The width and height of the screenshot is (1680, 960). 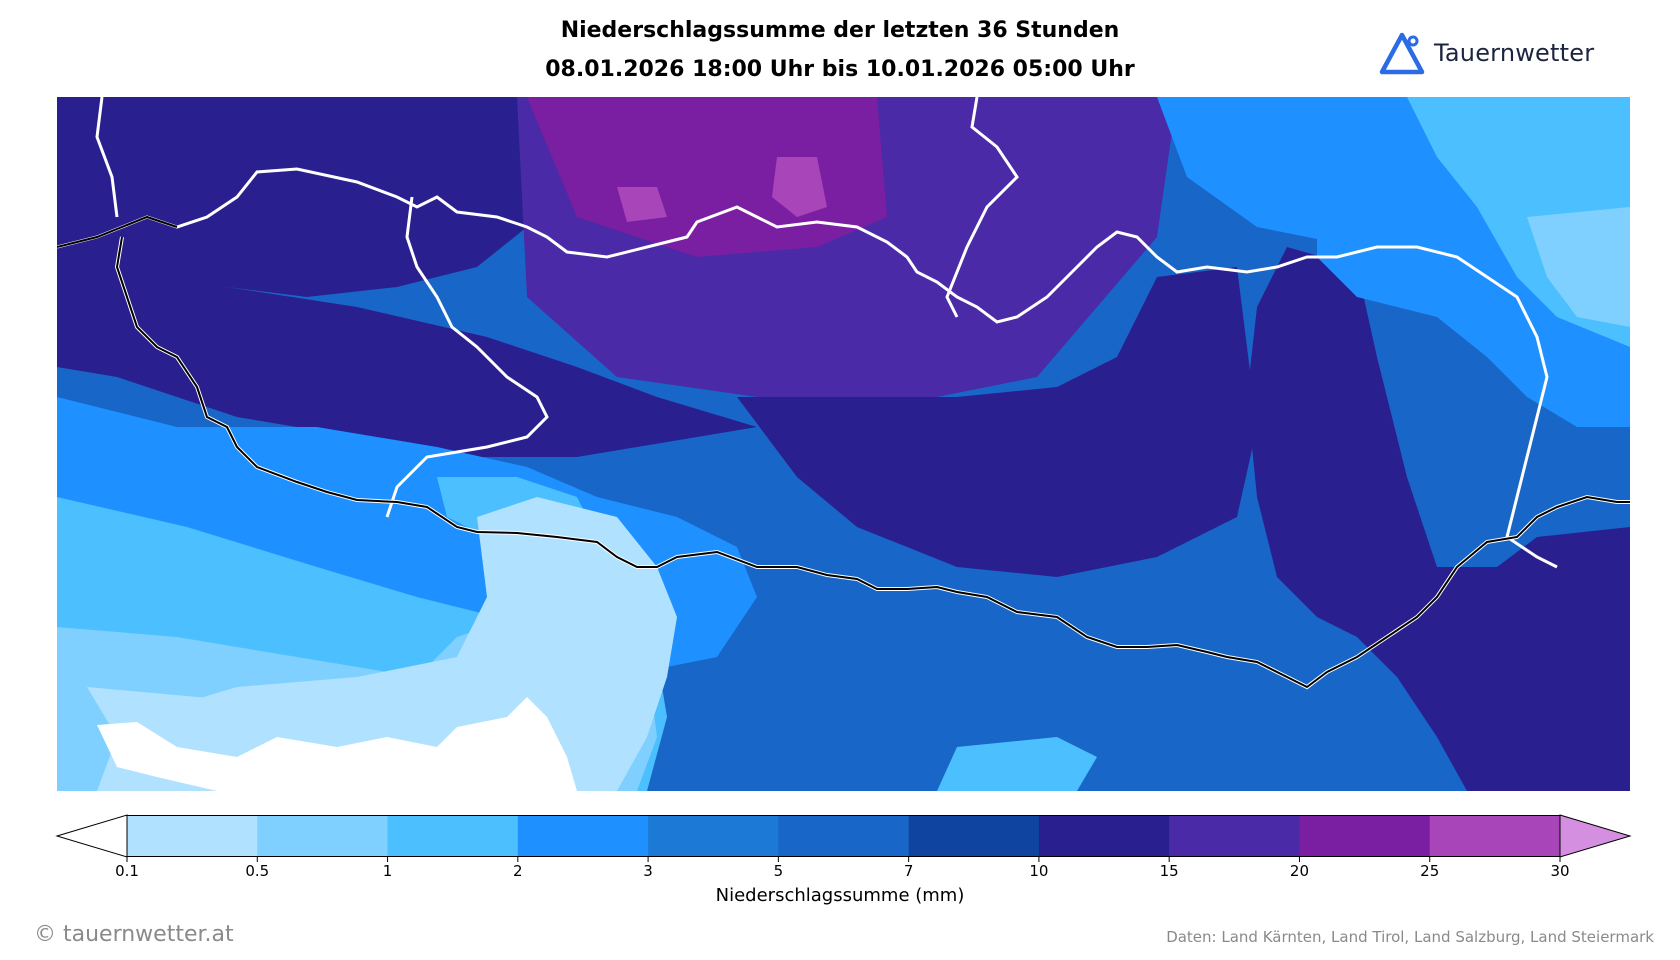 I want to click on colorbar-tick-label: 25, so click(x=1430, y=871).